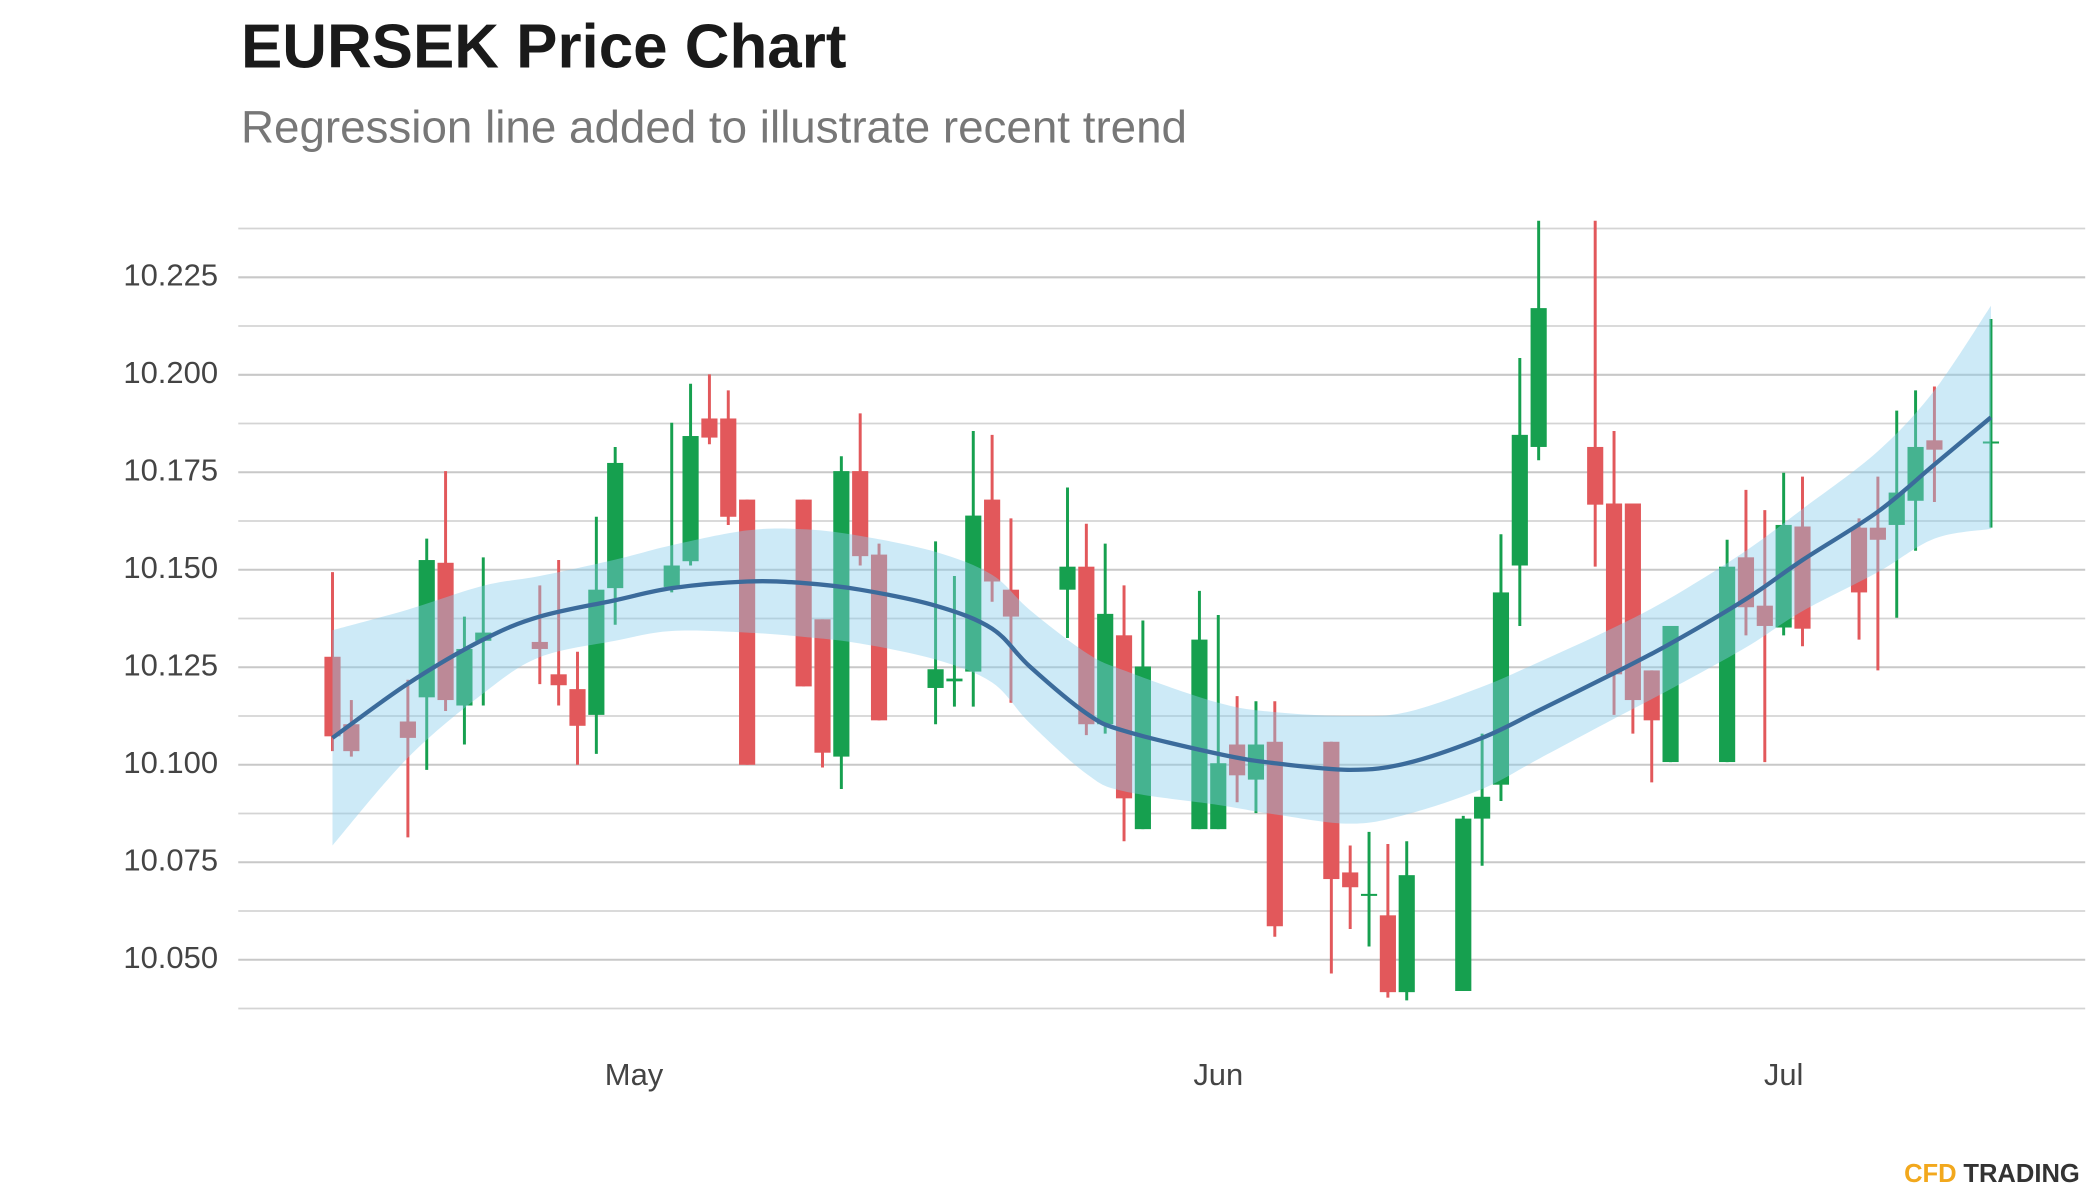  Describe the element at coordinates (170, 664) in the screenshot. I see `y-tick-label: 10.125` at that location.